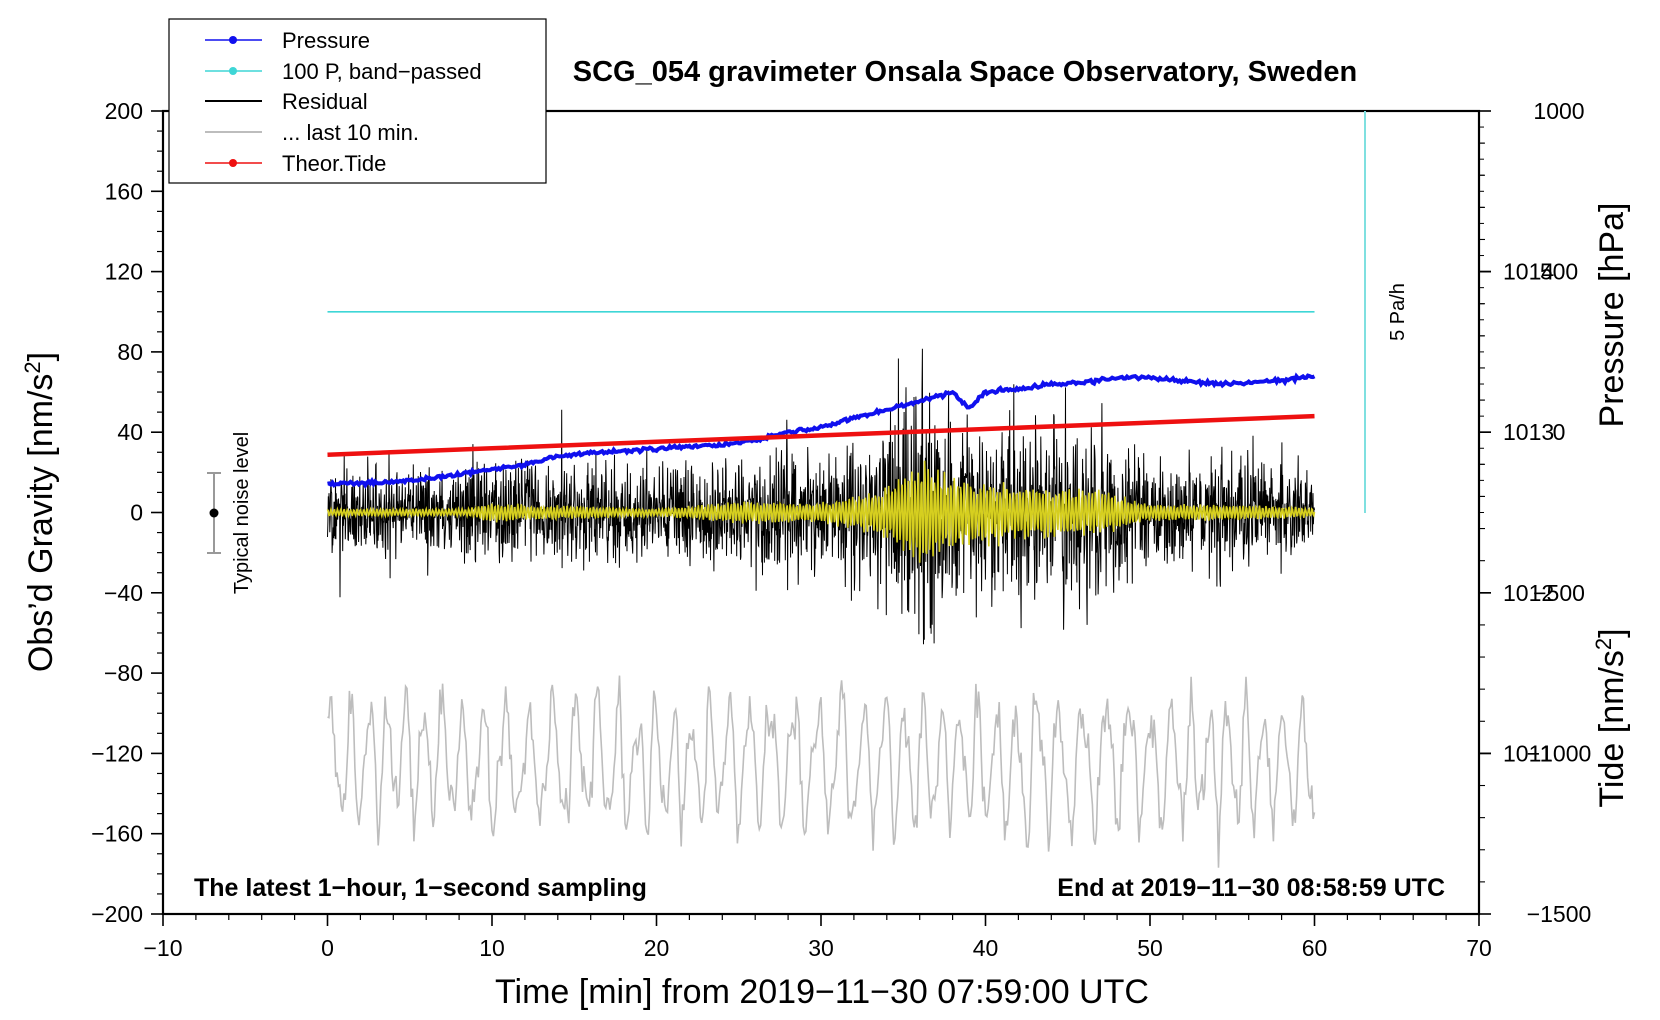  I want to click on legend-item-pressure: Pressure, so click(287, 40).